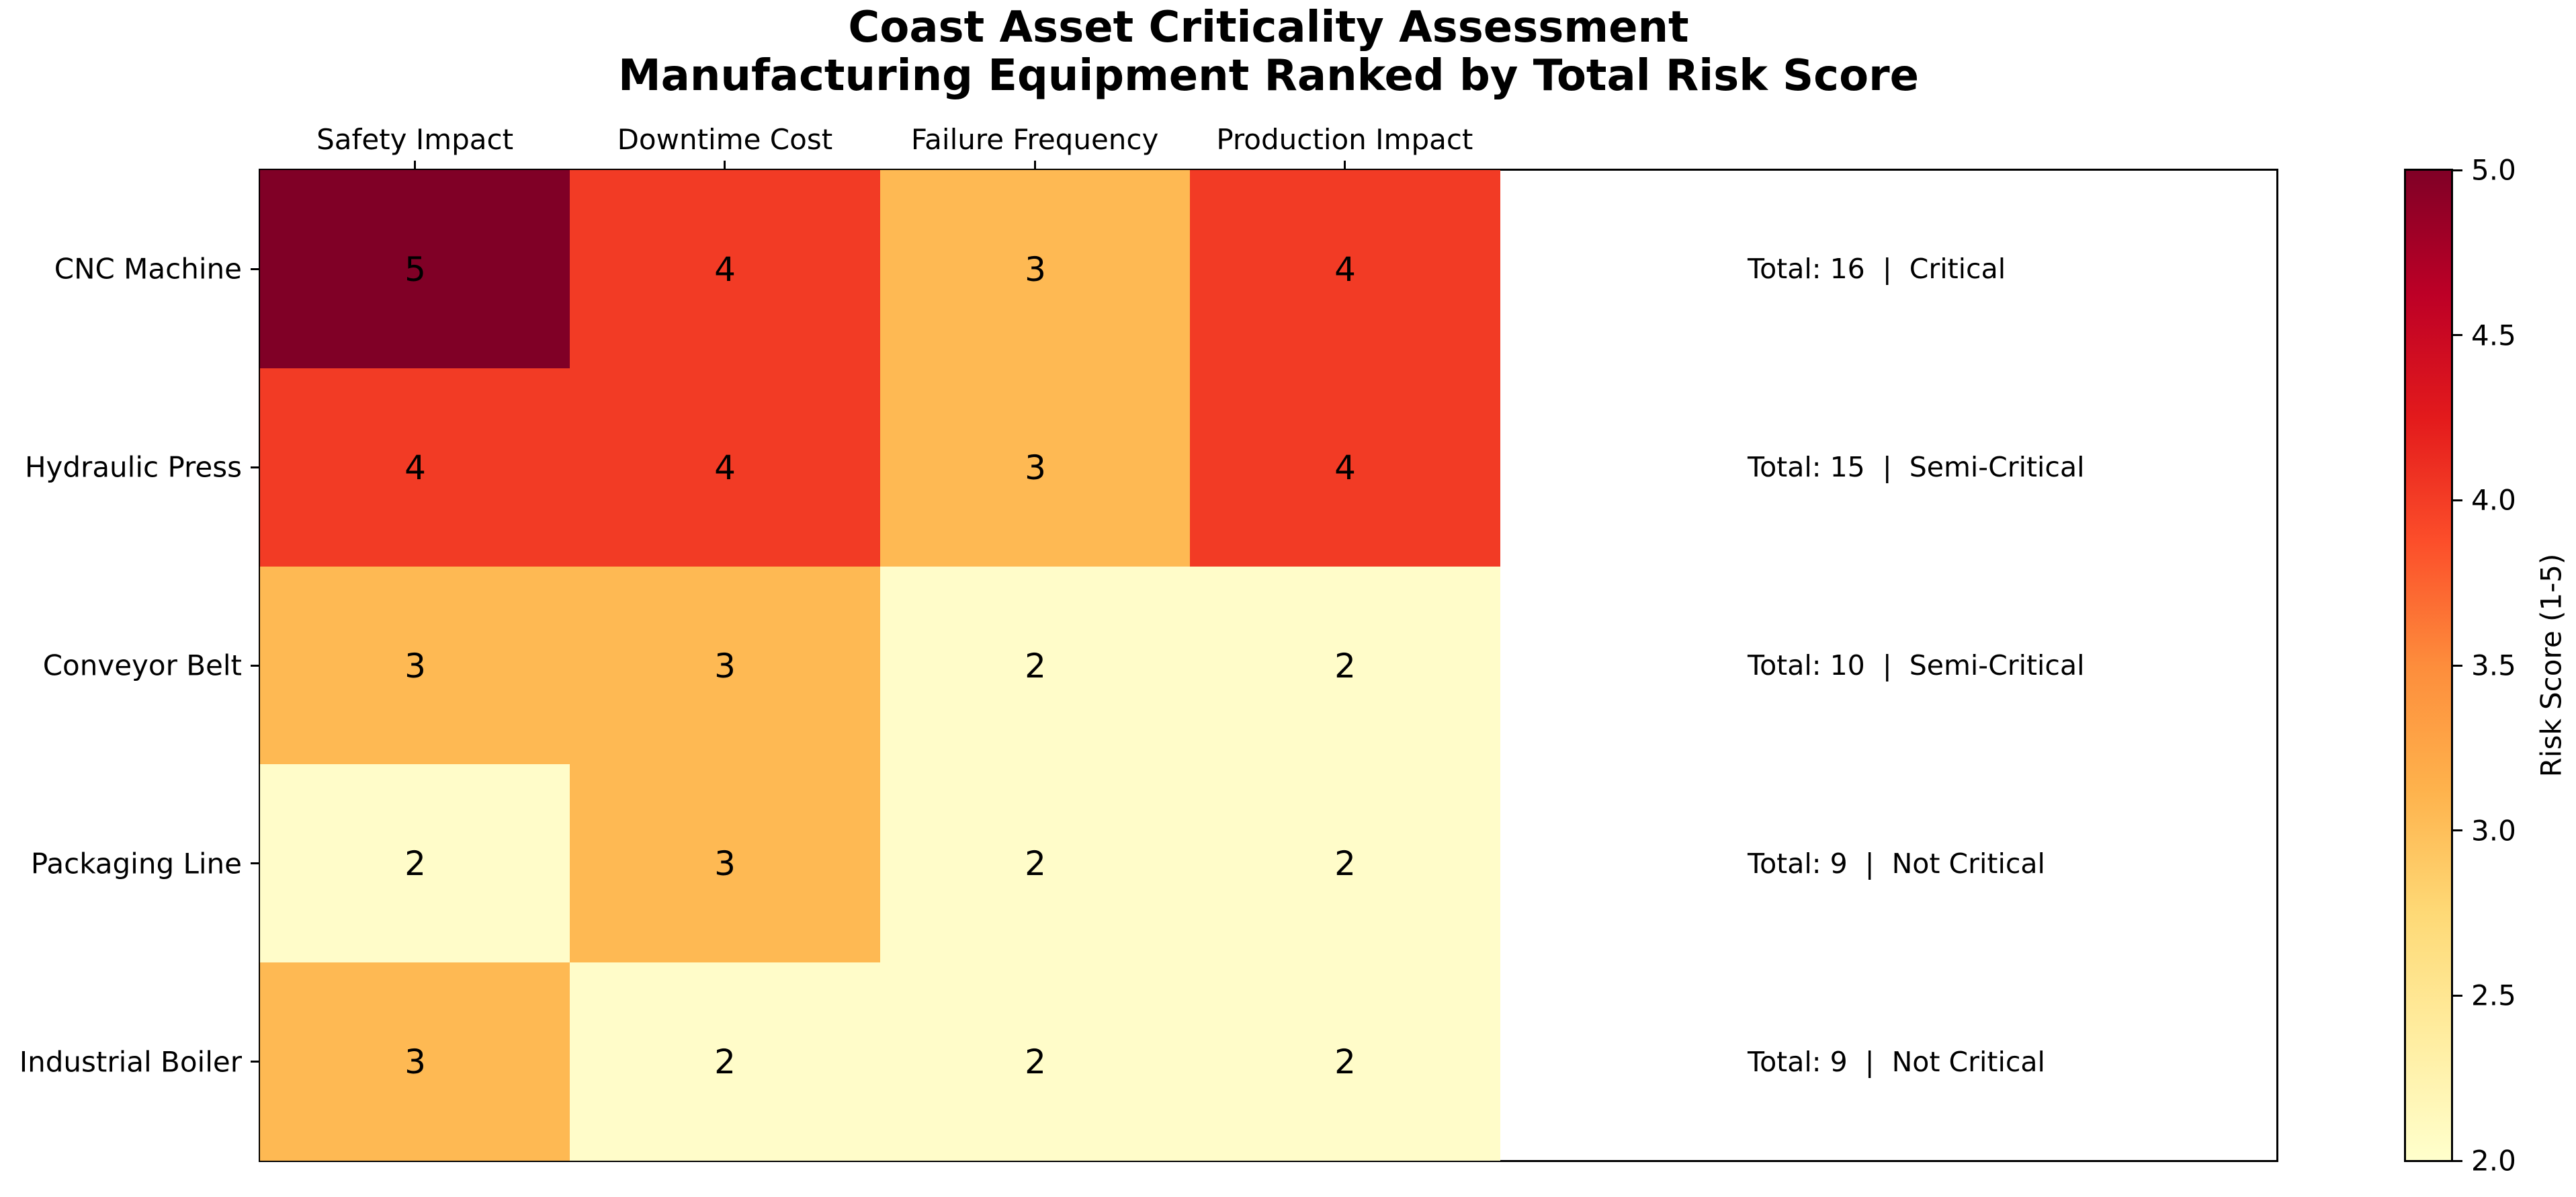 The image size is (2576, 1197). What do you see at coordinates (1035, 666) in the screenshot?
I see `heatmap-cell-2-2: 2` at bounding box center [1035, 666].